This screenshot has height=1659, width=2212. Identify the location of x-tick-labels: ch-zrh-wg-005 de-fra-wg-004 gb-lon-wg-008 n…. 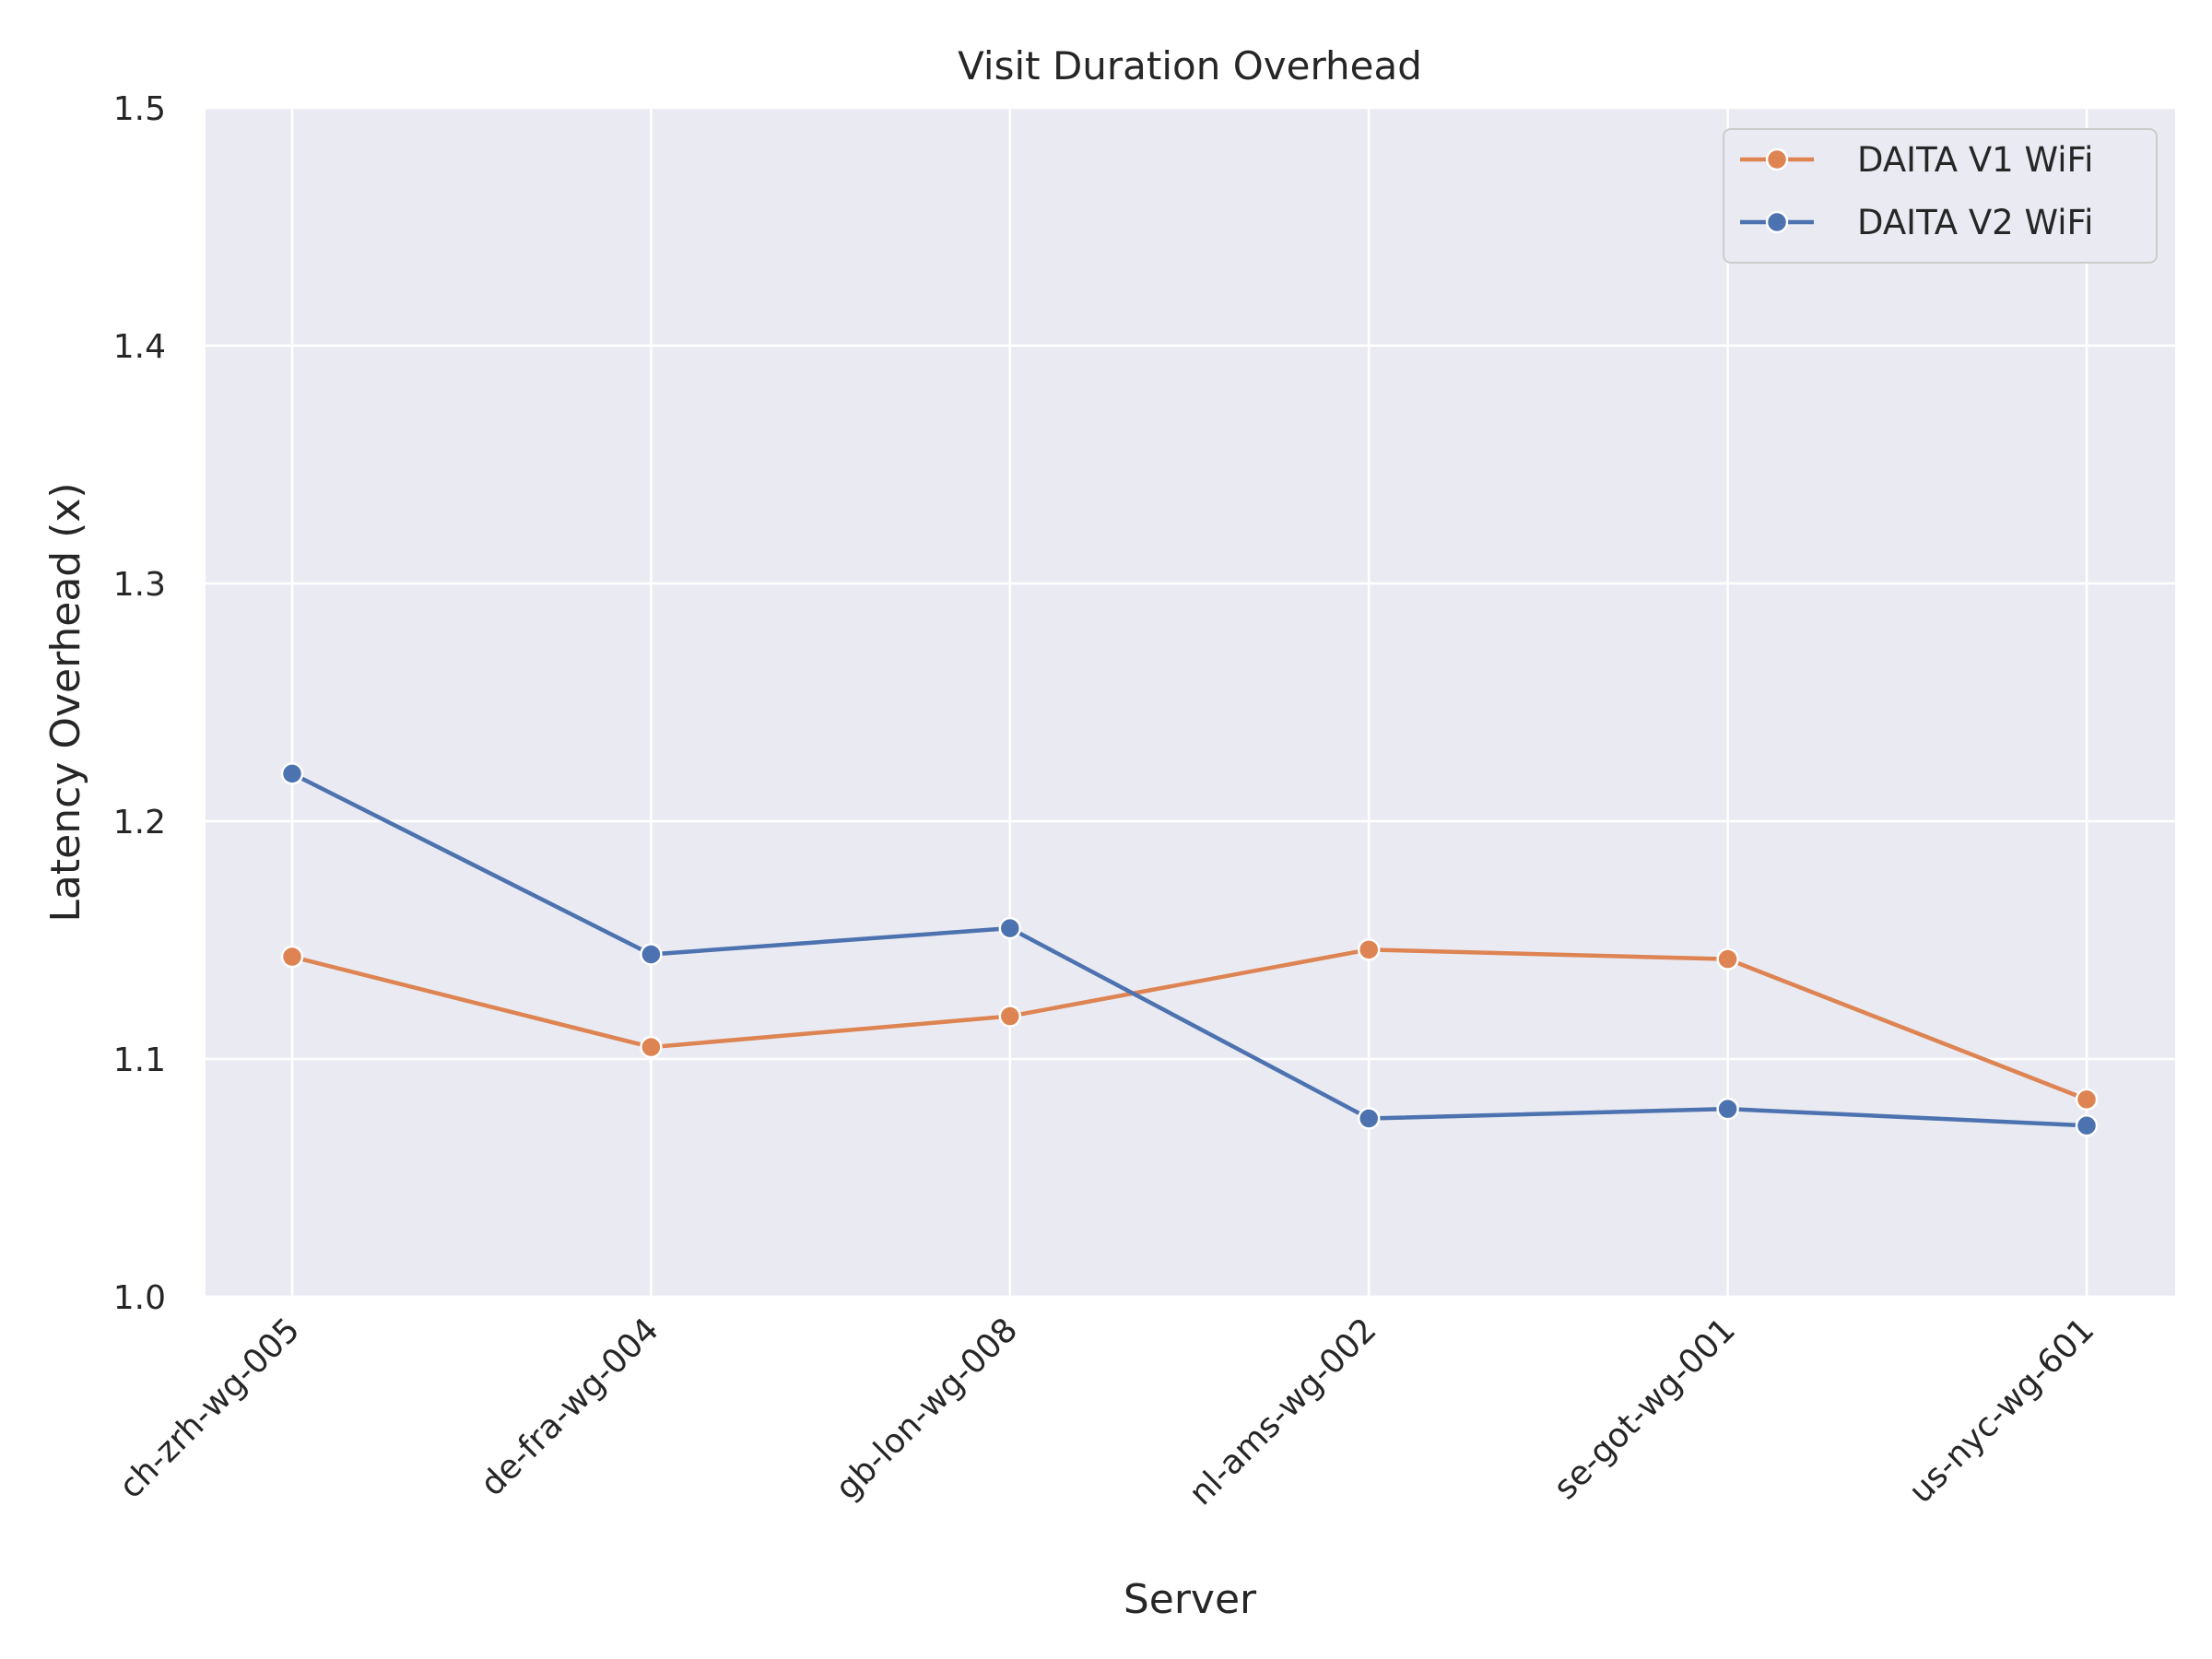
(1107, 1411).